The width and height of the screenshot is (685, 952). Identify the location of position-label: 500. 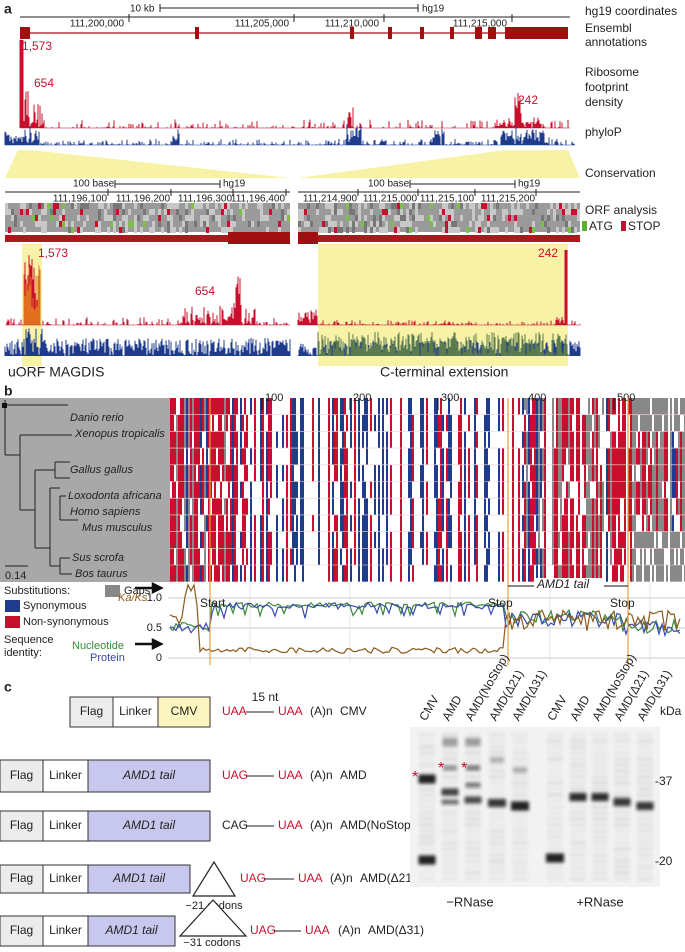
(626, 398).